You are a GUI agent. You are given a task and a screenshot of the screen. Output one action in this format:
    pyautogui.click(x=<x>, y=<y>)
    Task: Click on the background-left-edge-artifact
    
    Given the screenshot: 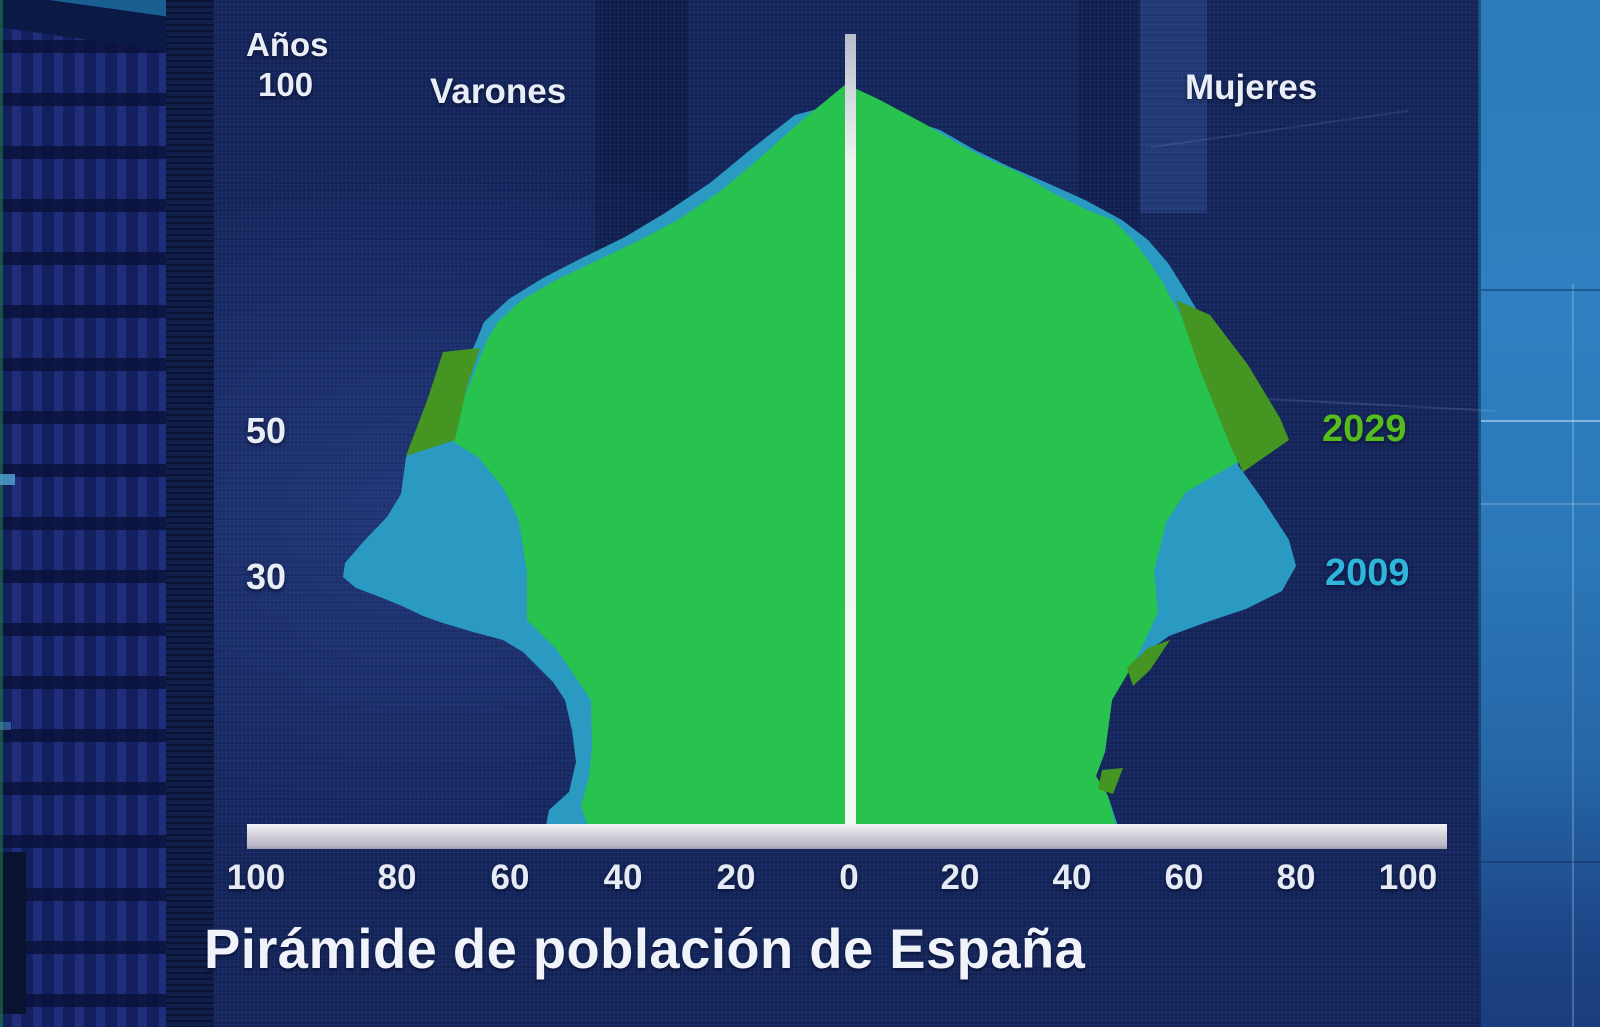 What is the action you would take?
    pyautogui.click(x=1, y=513)
    